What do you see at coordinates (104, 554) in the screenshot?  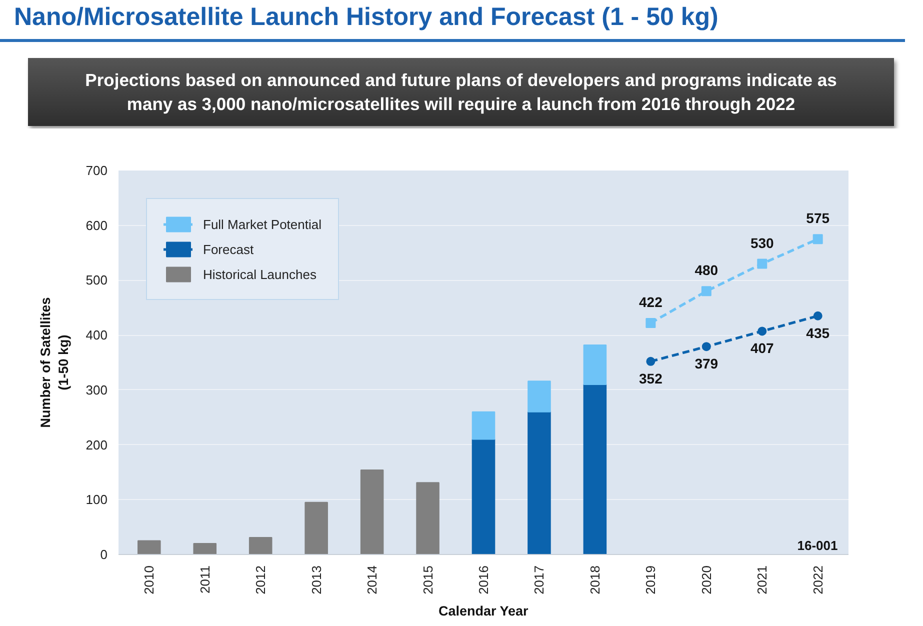 I see `y-tick-label: 0` at bounding box center [104, 554].